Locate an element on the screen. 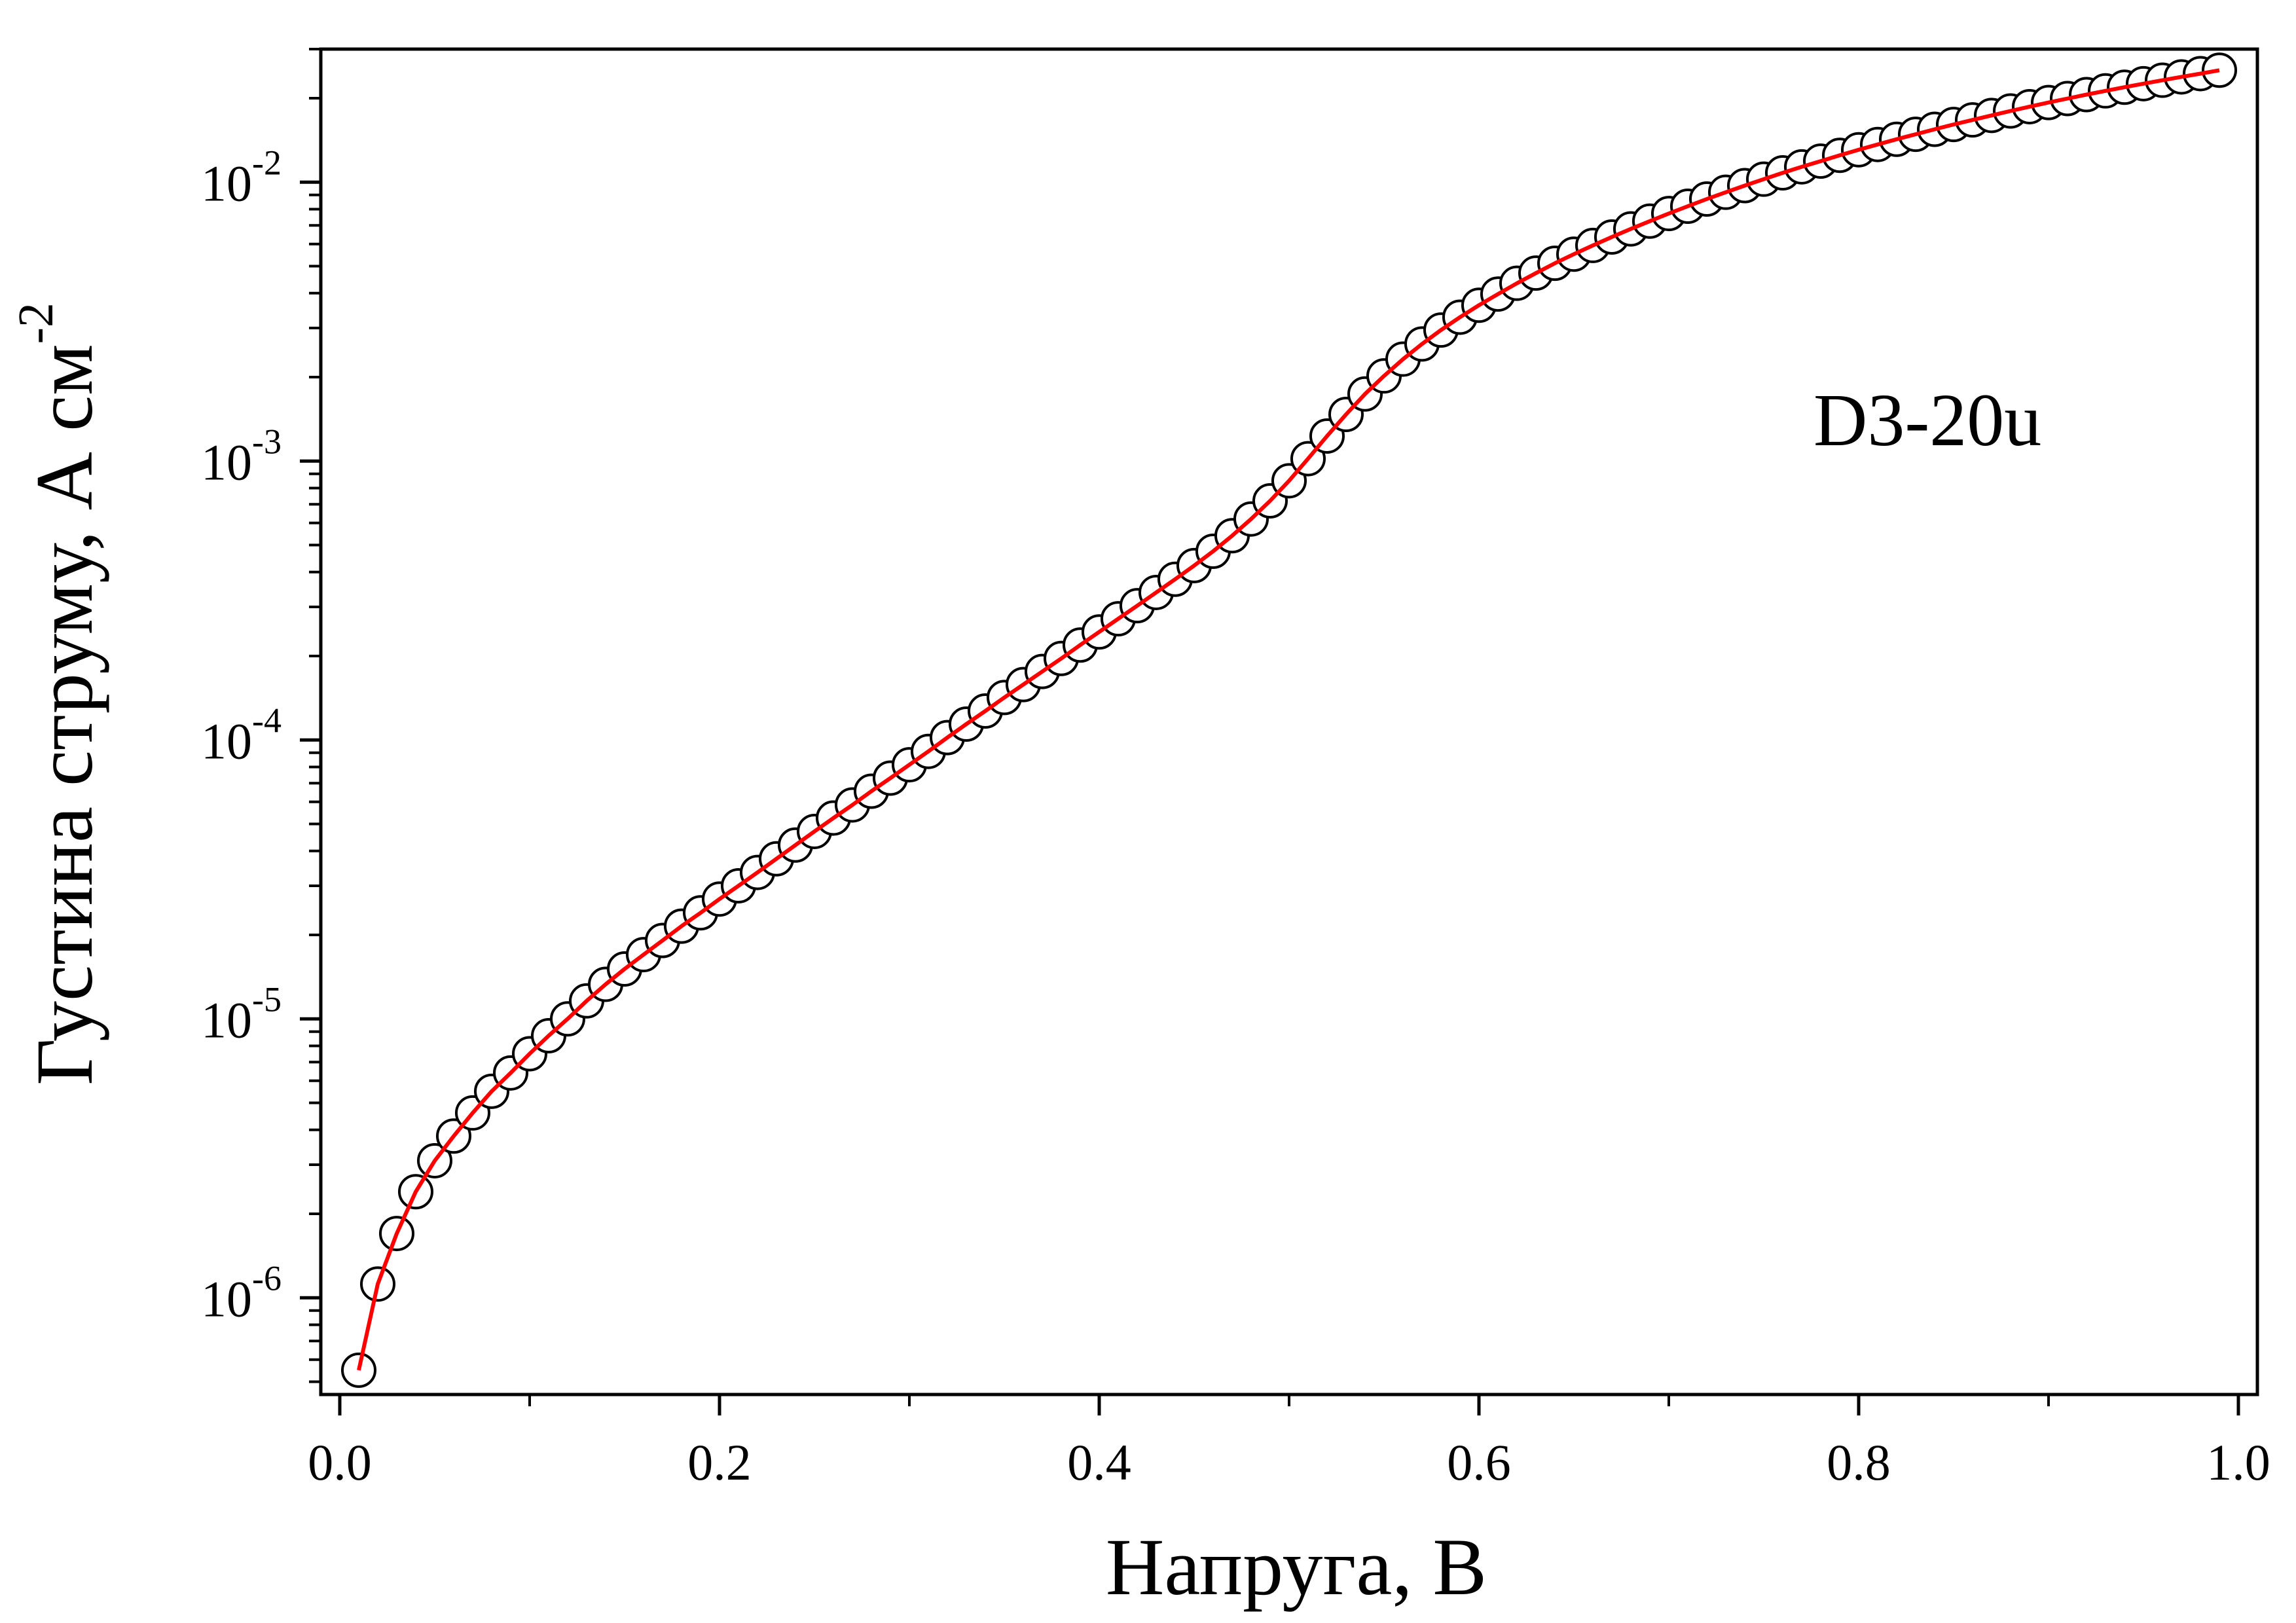 This screenshot has width=2296, height=1623. y-tick-label: 10⁻⁵ is located at coordinates (241, 1013).